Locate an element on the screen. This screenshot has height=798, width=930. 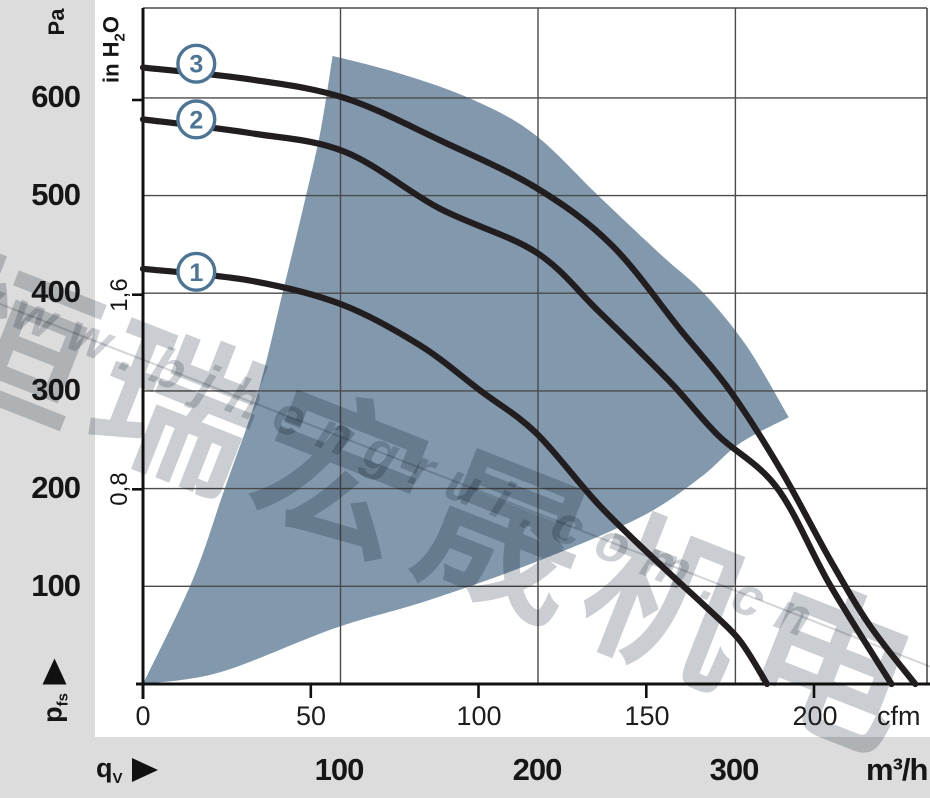
y-axis-unit-inh2o: in H2O is located at coordinates (116, 50).